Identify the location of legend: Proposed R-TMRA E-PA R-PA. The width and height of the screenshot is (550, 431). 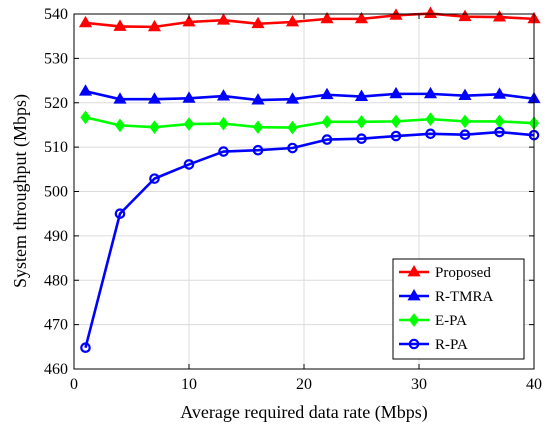
(458, 309).